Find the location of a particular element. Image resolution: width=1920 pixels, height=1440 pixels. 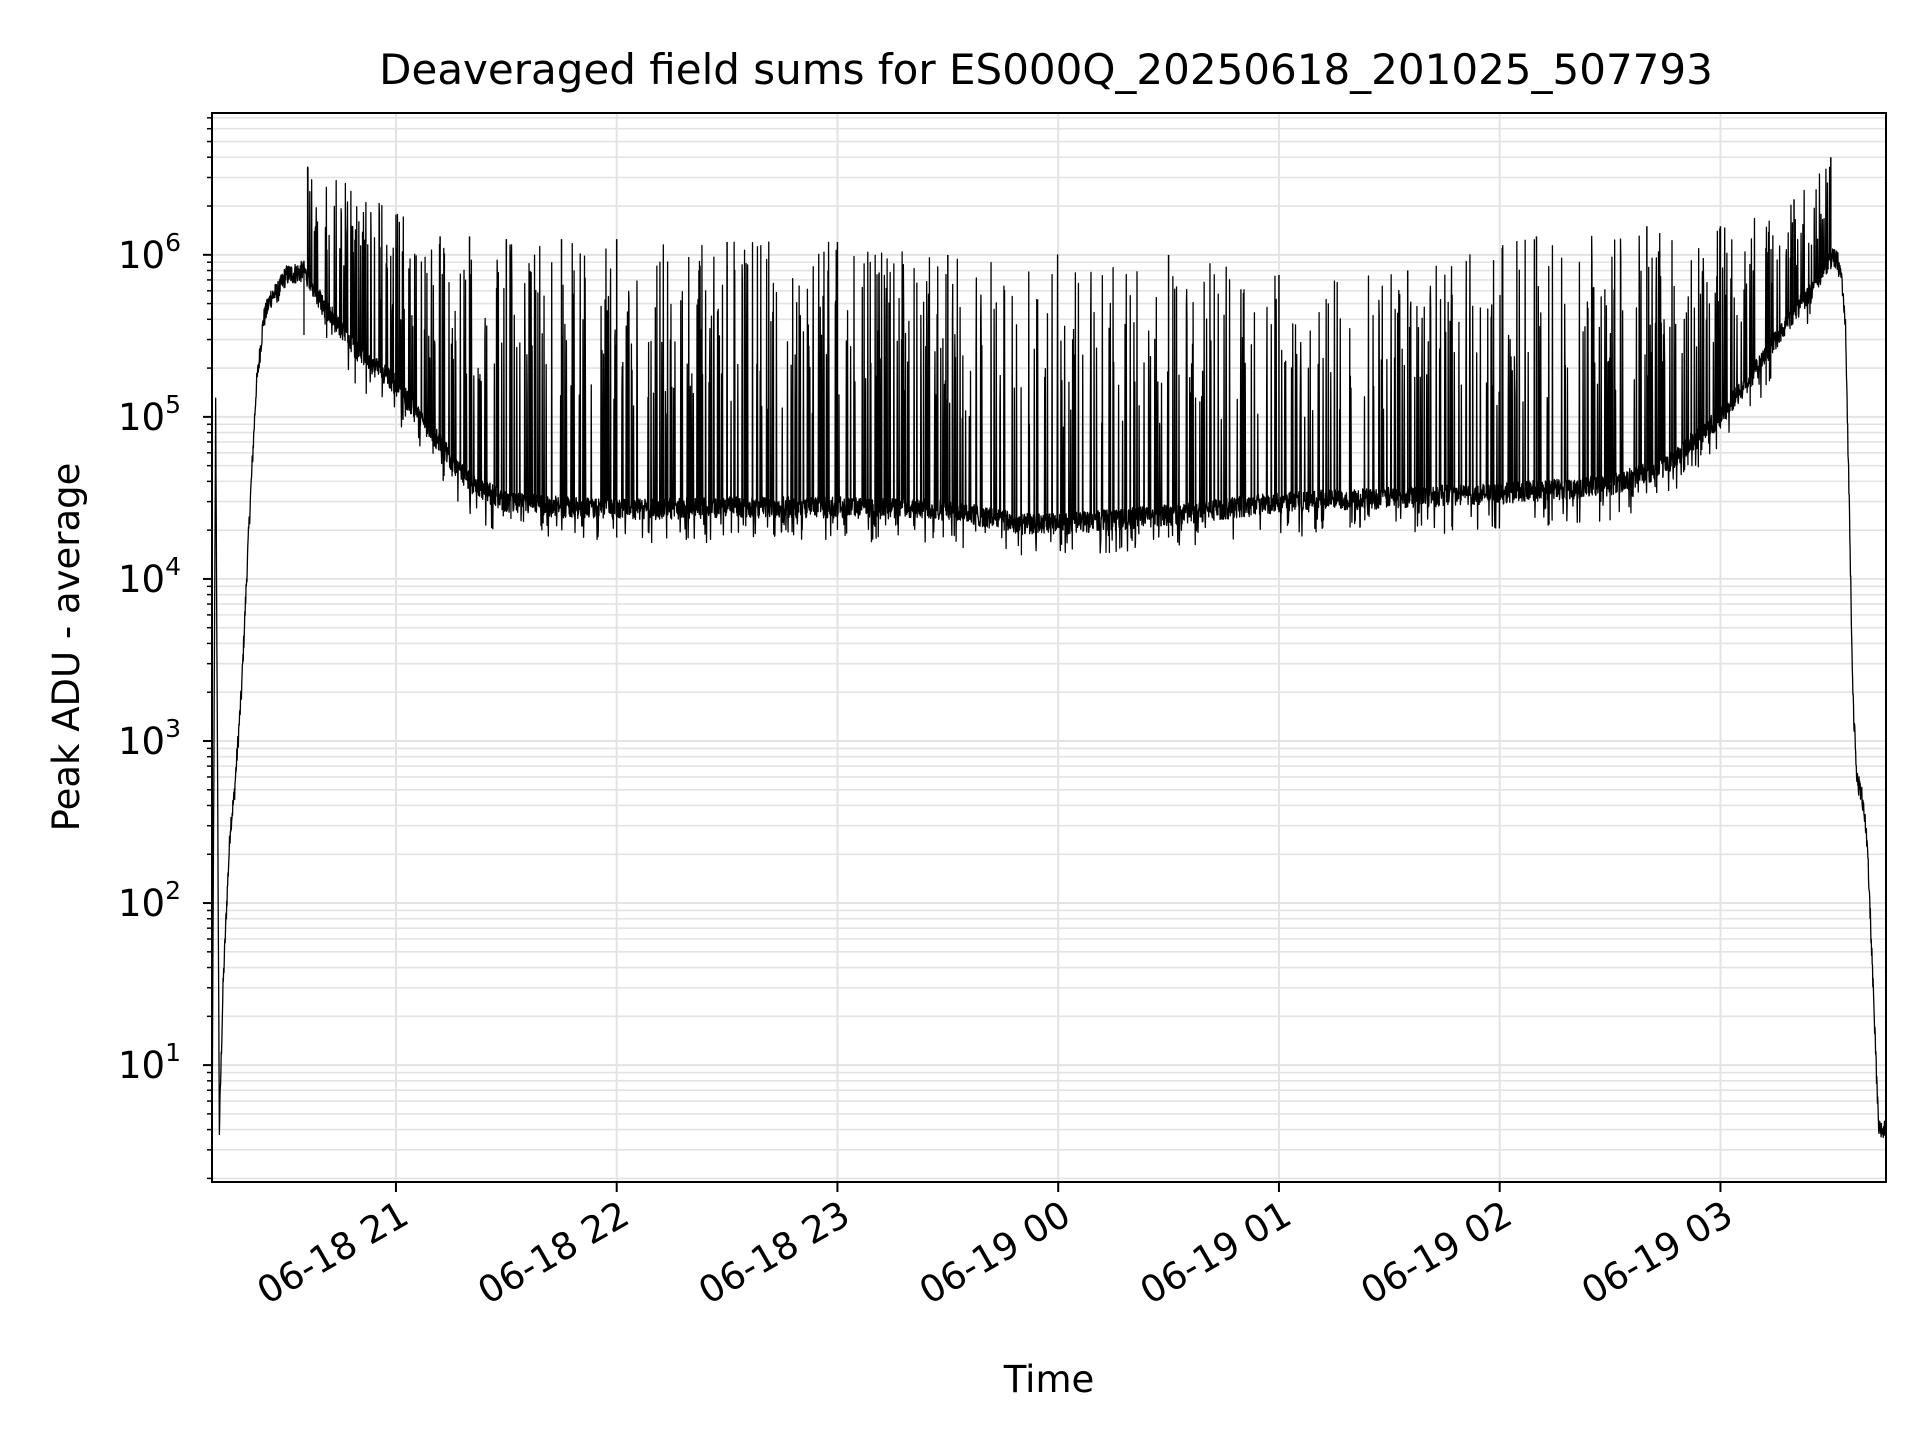

y-tick-label: 10¹ is located at coordinates (149, 1062).